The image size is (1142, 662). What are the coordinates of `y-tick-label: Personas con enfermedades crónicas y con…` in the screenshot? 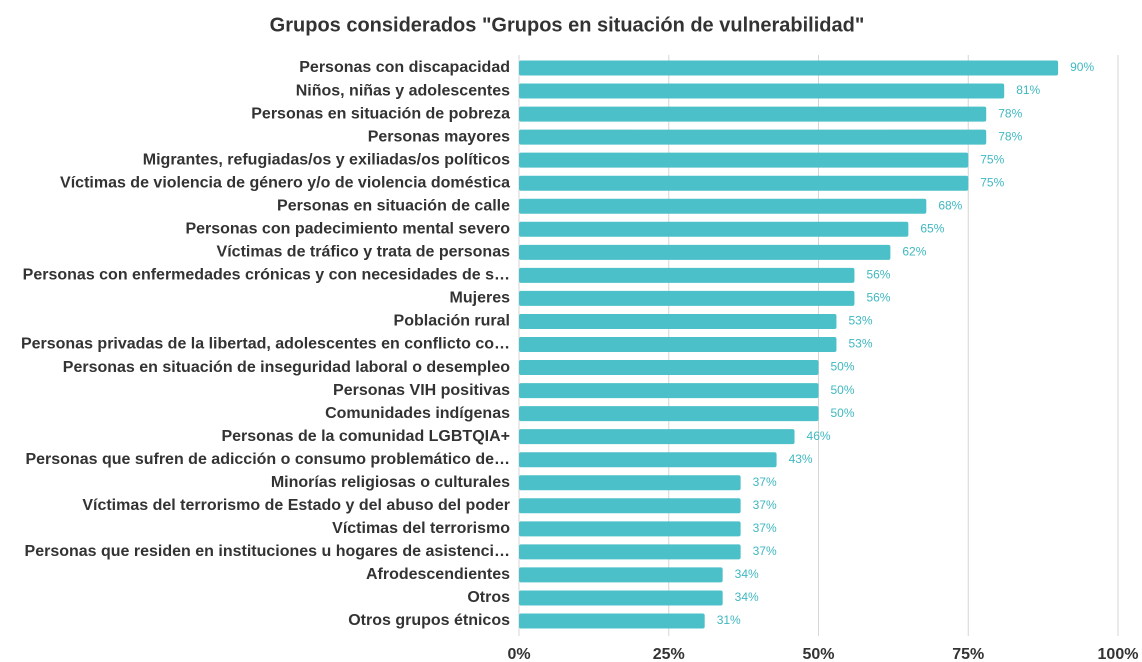 It's located at (266, 275).